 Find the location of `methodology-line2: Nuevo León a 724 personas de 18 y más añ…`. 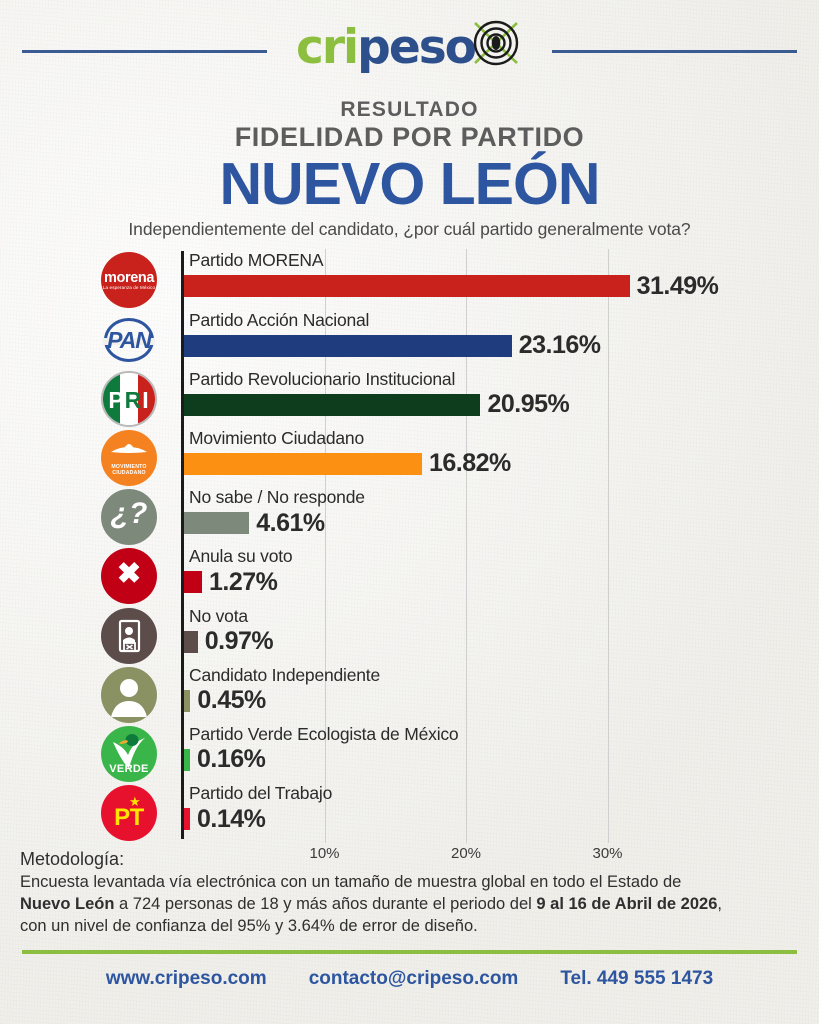

methodology-line2: Nuevo León a 724 personas de 18 y más añ… is located at coordinates (409, 905).